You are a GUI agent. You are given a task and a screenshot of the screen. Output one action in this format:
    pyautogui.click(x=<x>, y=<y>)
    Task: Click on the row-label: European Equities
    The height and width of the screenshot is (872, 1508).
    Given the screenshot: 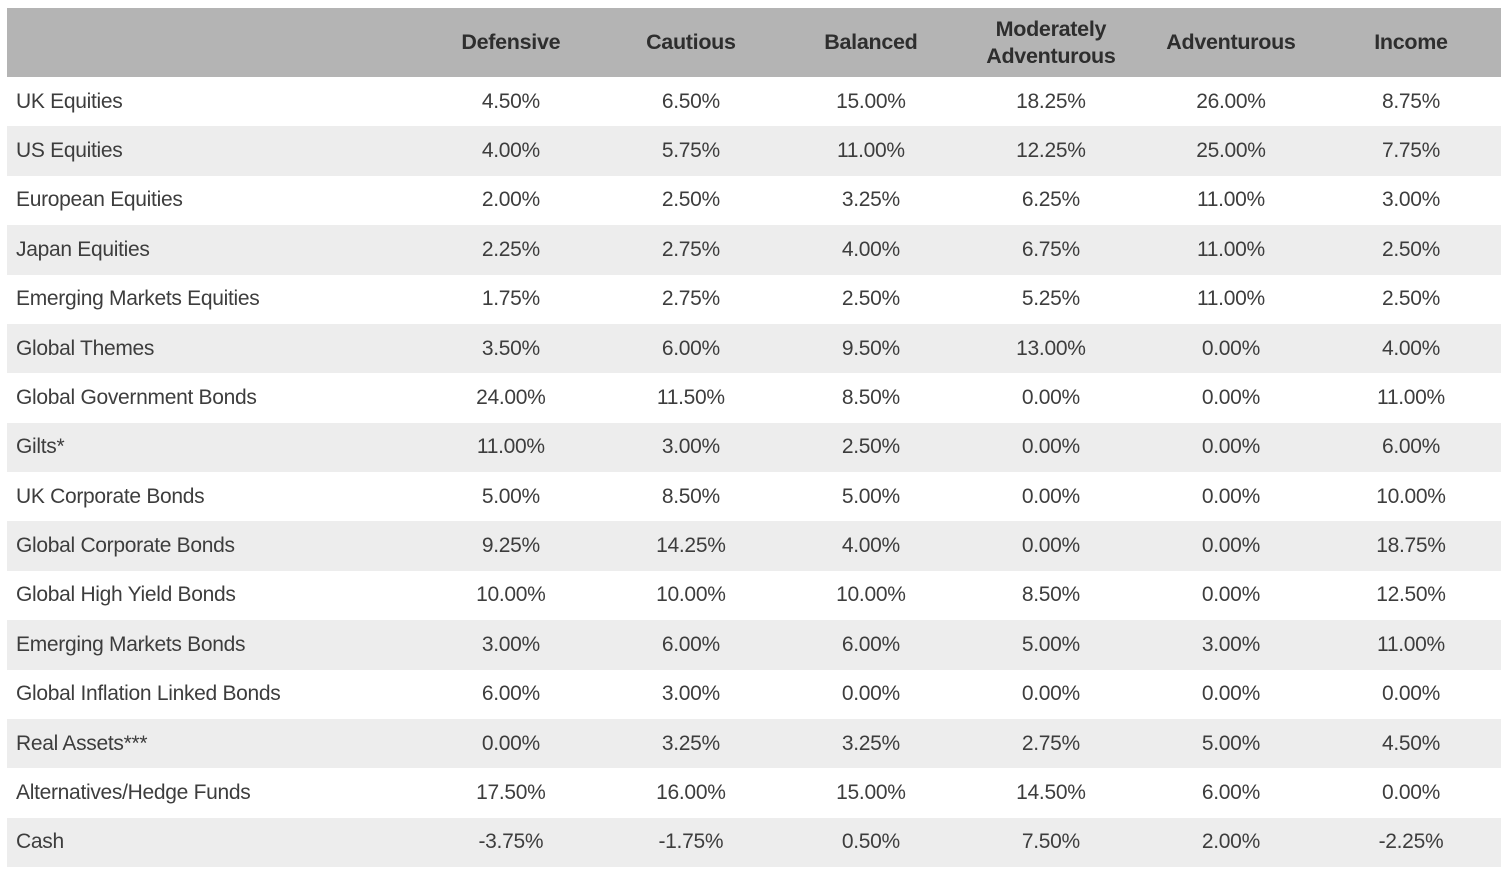 What is the action you would take?
    pyautogui.click(x=99, y=200)
    